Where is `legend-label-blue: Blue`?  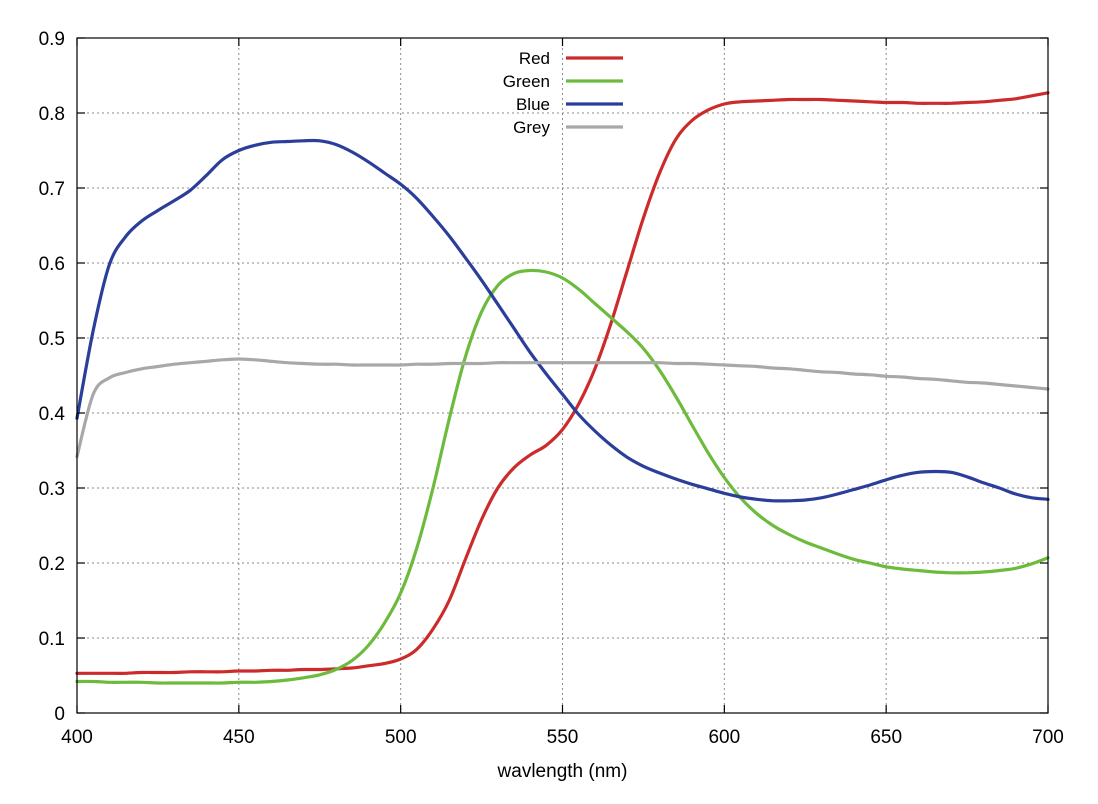 legend-label-blue: Blue is located at coordinates (533, 104).